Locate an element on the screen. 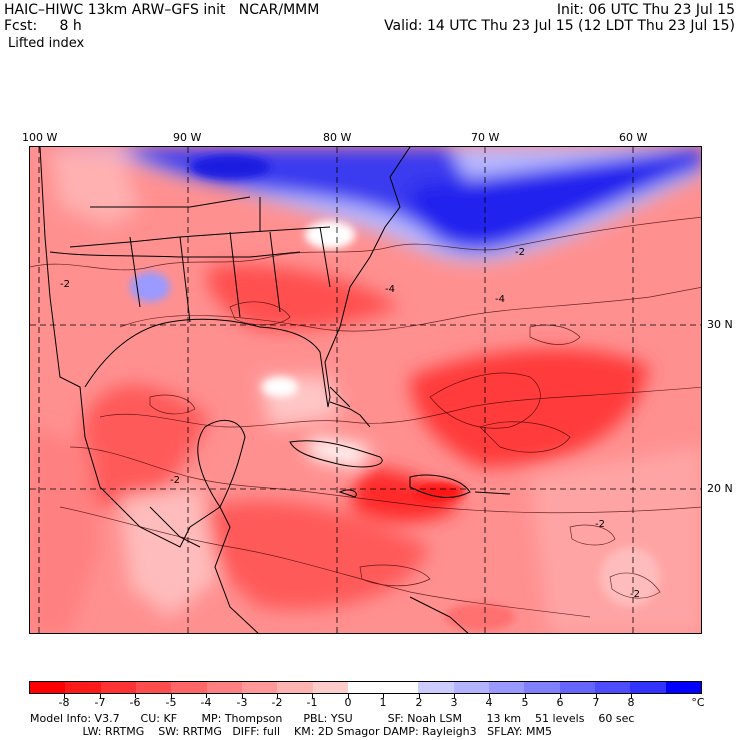 The image size is (740, 740). color-scale-tick-label: -6 is located at coordinates (135, 702).